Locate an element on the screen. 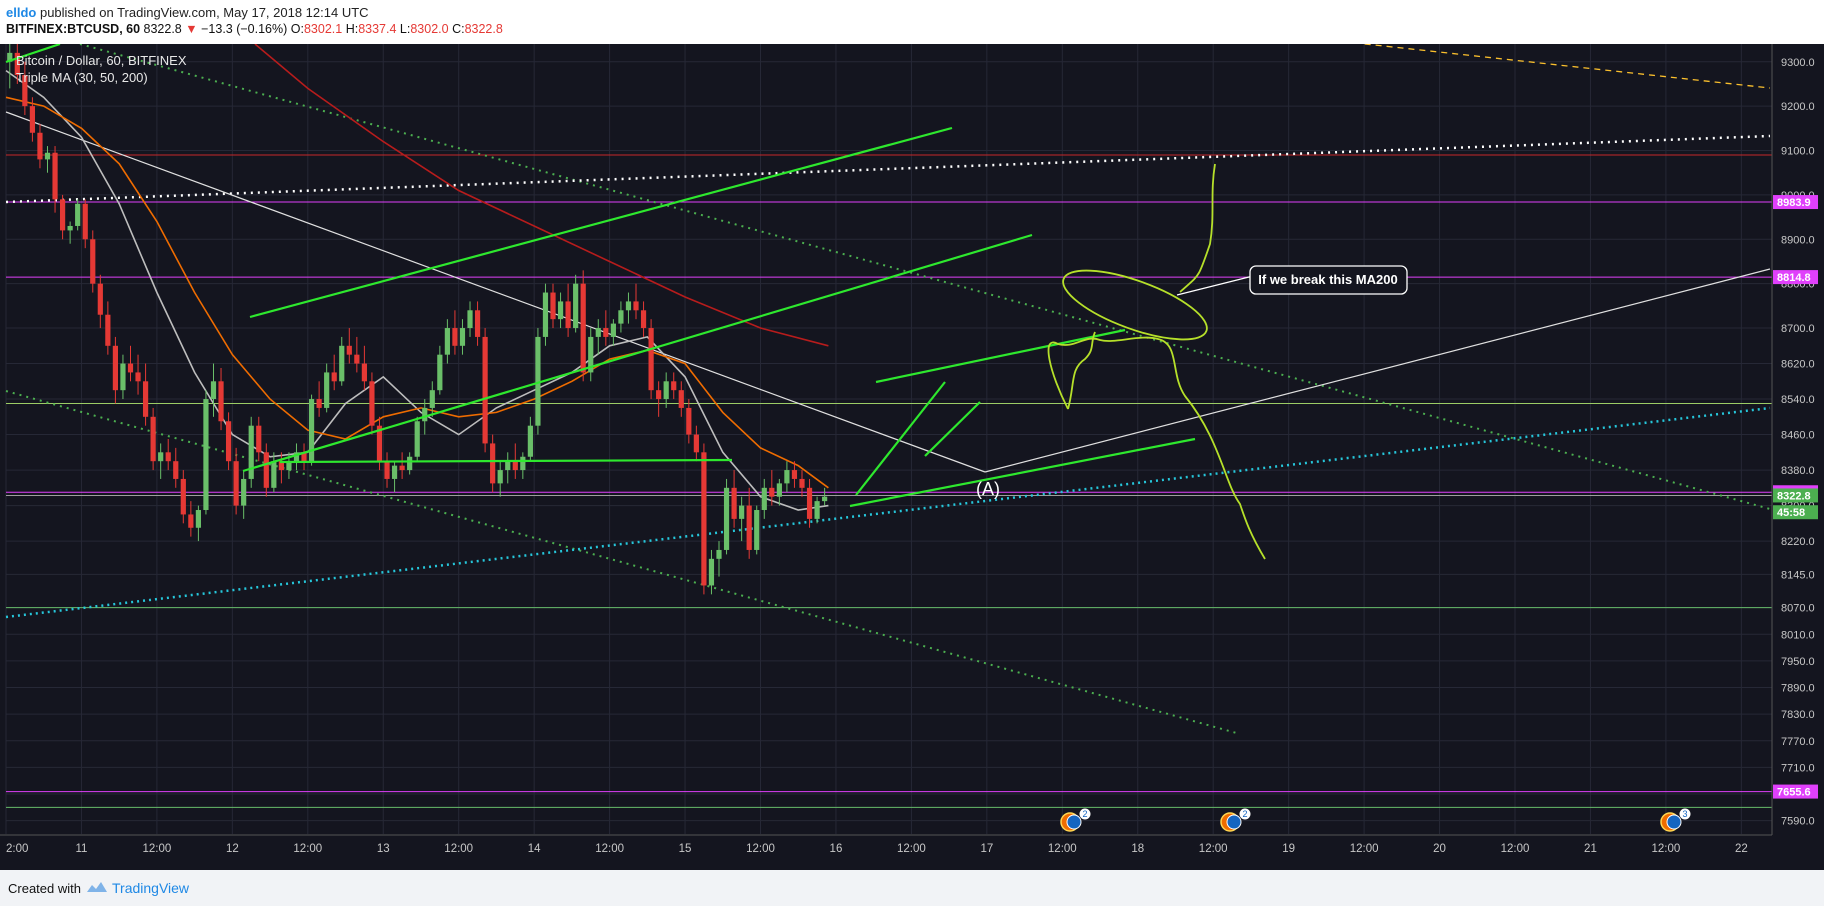 The width and height of the screenshot is (1824, 906). price-tick-label: 8220.0 is located at coordinates (1798, 542).